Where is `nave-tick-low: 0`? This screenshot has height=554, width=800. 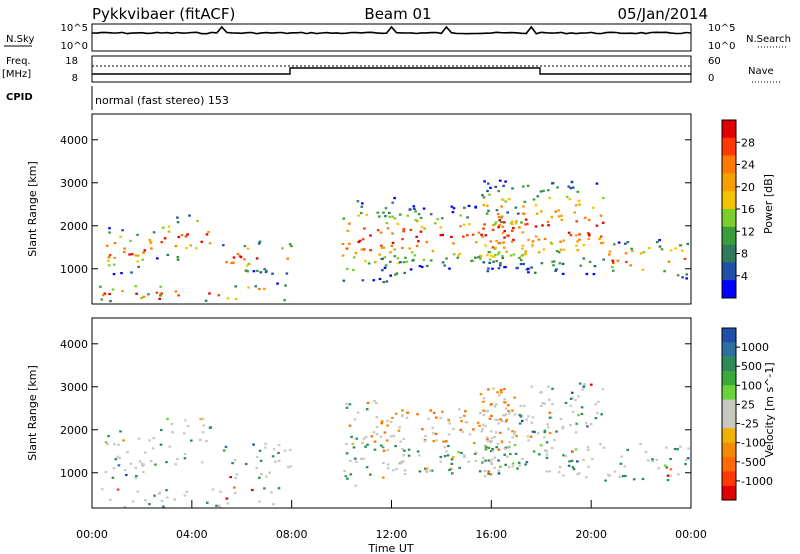 nave-tick-low: 0 is located at coordinates (711, 78).